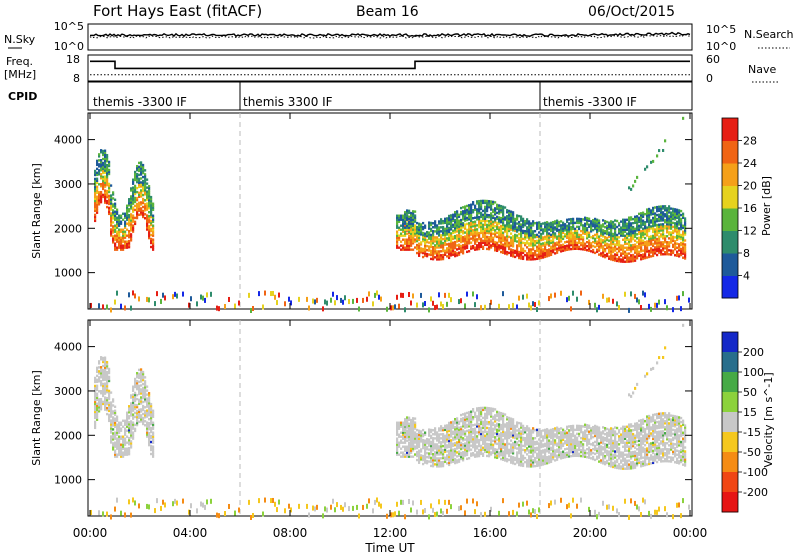 The image size is (800, 554). What do you see at coordinates (390, 65) in the screenshot?
I see `freq-line` at bounding box center [390, 65].